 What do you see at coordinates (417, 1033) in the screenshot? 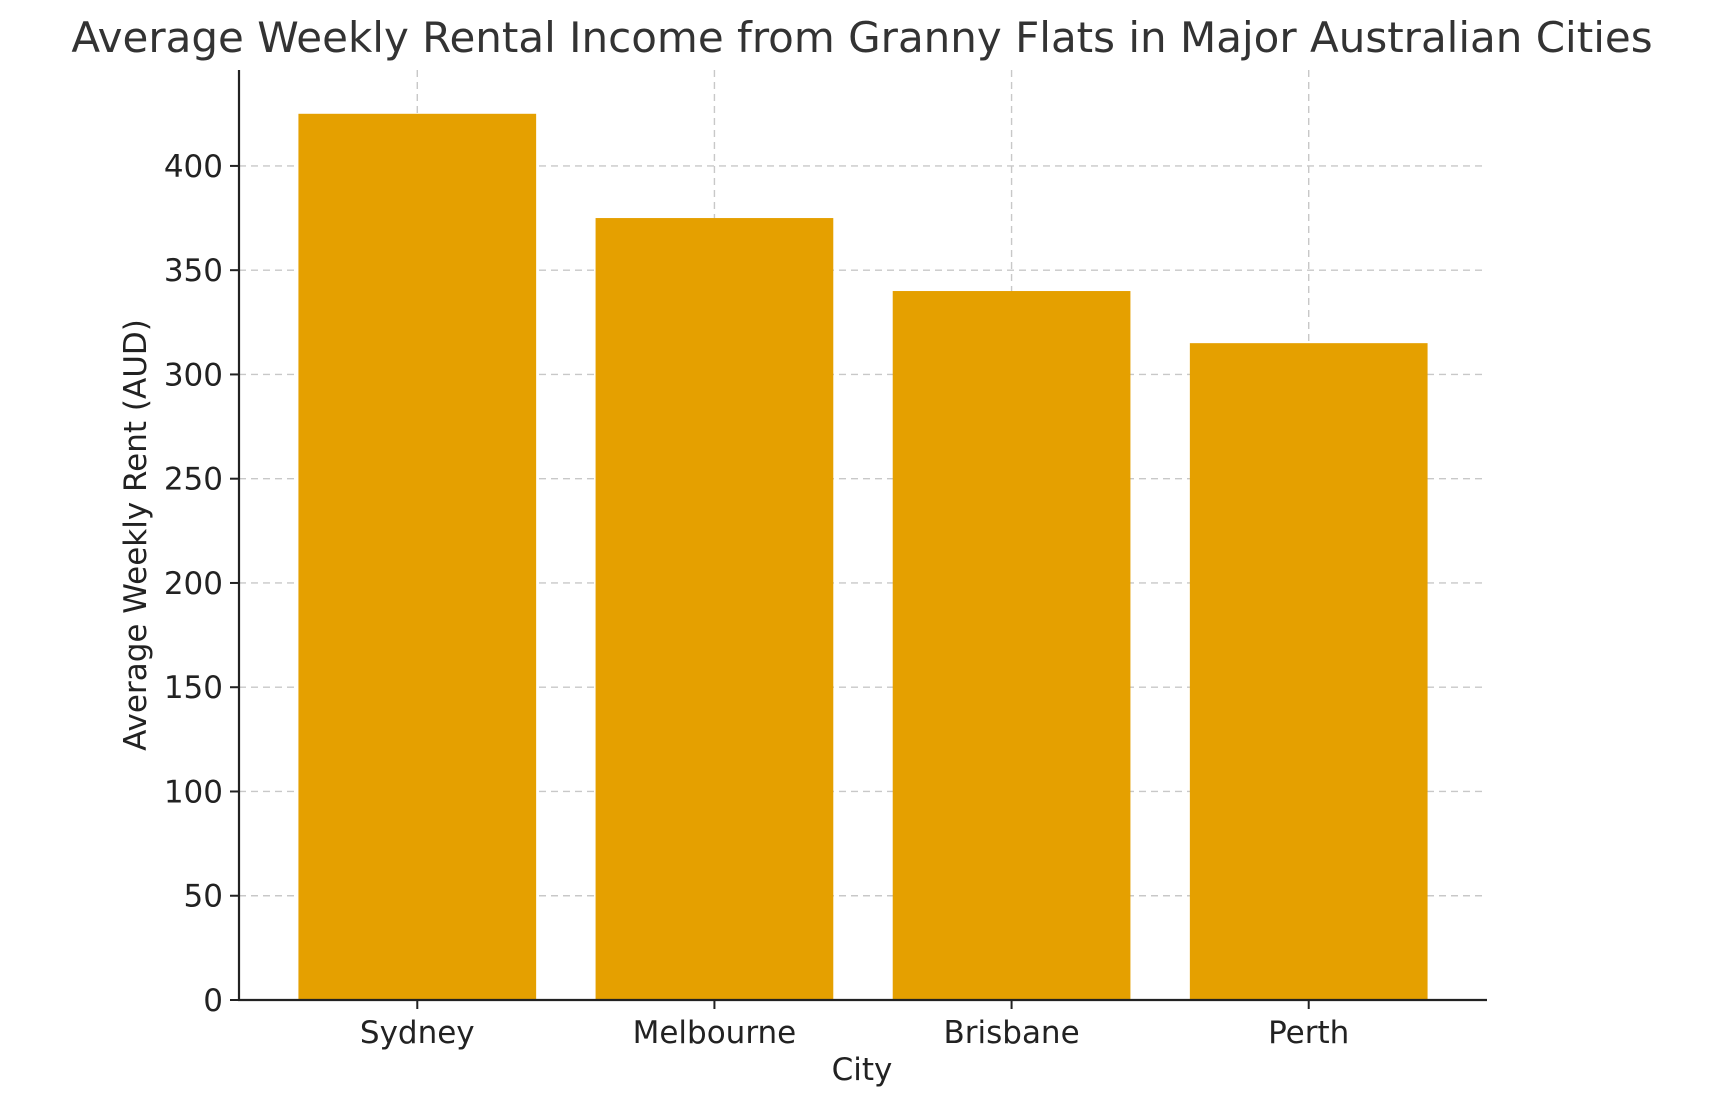
I see `x-tick-label: Sydney` at bounding box center [417, 1033].